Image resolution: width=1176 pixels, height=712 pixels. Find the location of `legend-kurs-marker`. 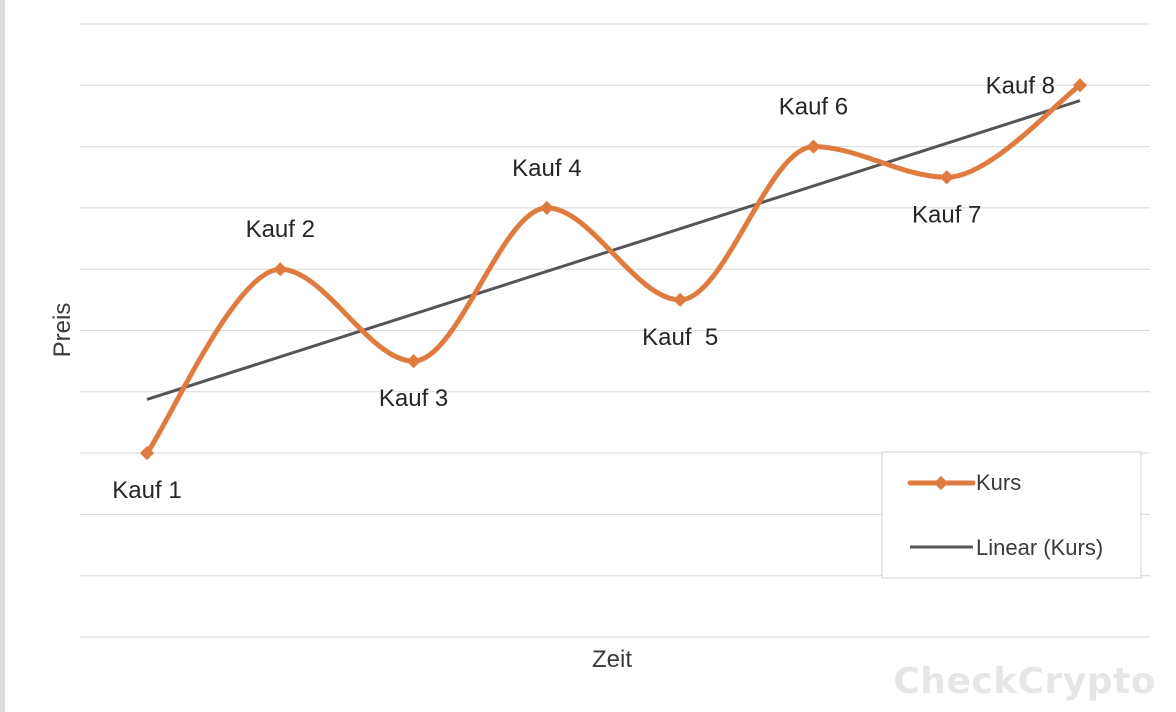

legend-kurs-marker is located at coordinates (941, 483).